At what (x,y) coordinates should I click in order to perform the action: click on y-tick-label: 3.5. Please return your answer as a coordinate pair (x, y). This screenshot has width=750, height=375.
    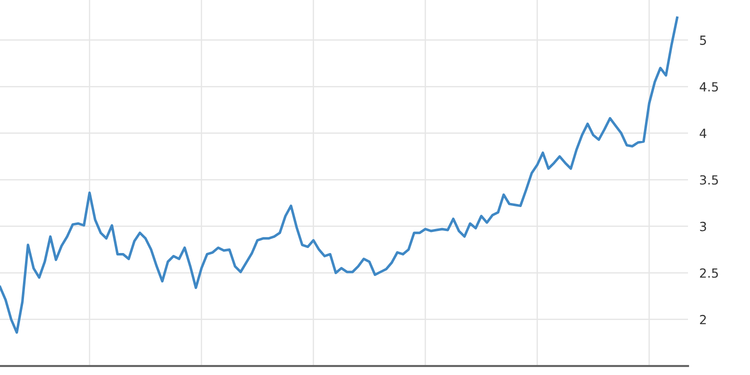
    Looking at the image, I should click on (709, 180).